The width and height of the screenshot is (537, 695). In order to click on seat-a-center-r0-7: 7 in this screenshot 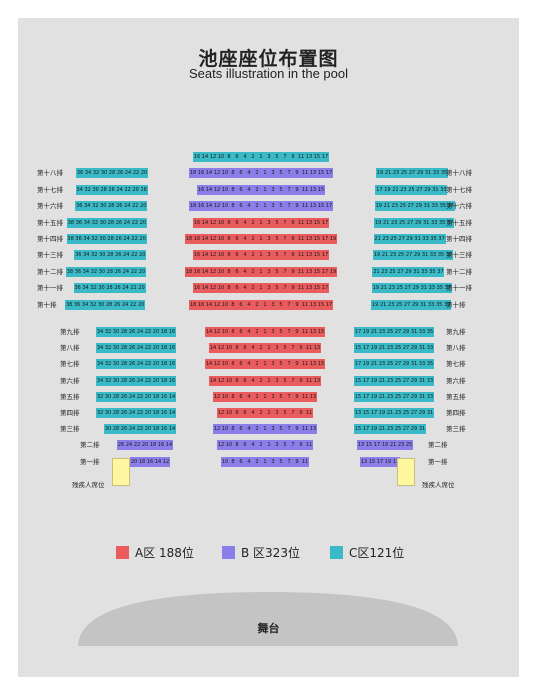, I will do `click(289, 332)`.